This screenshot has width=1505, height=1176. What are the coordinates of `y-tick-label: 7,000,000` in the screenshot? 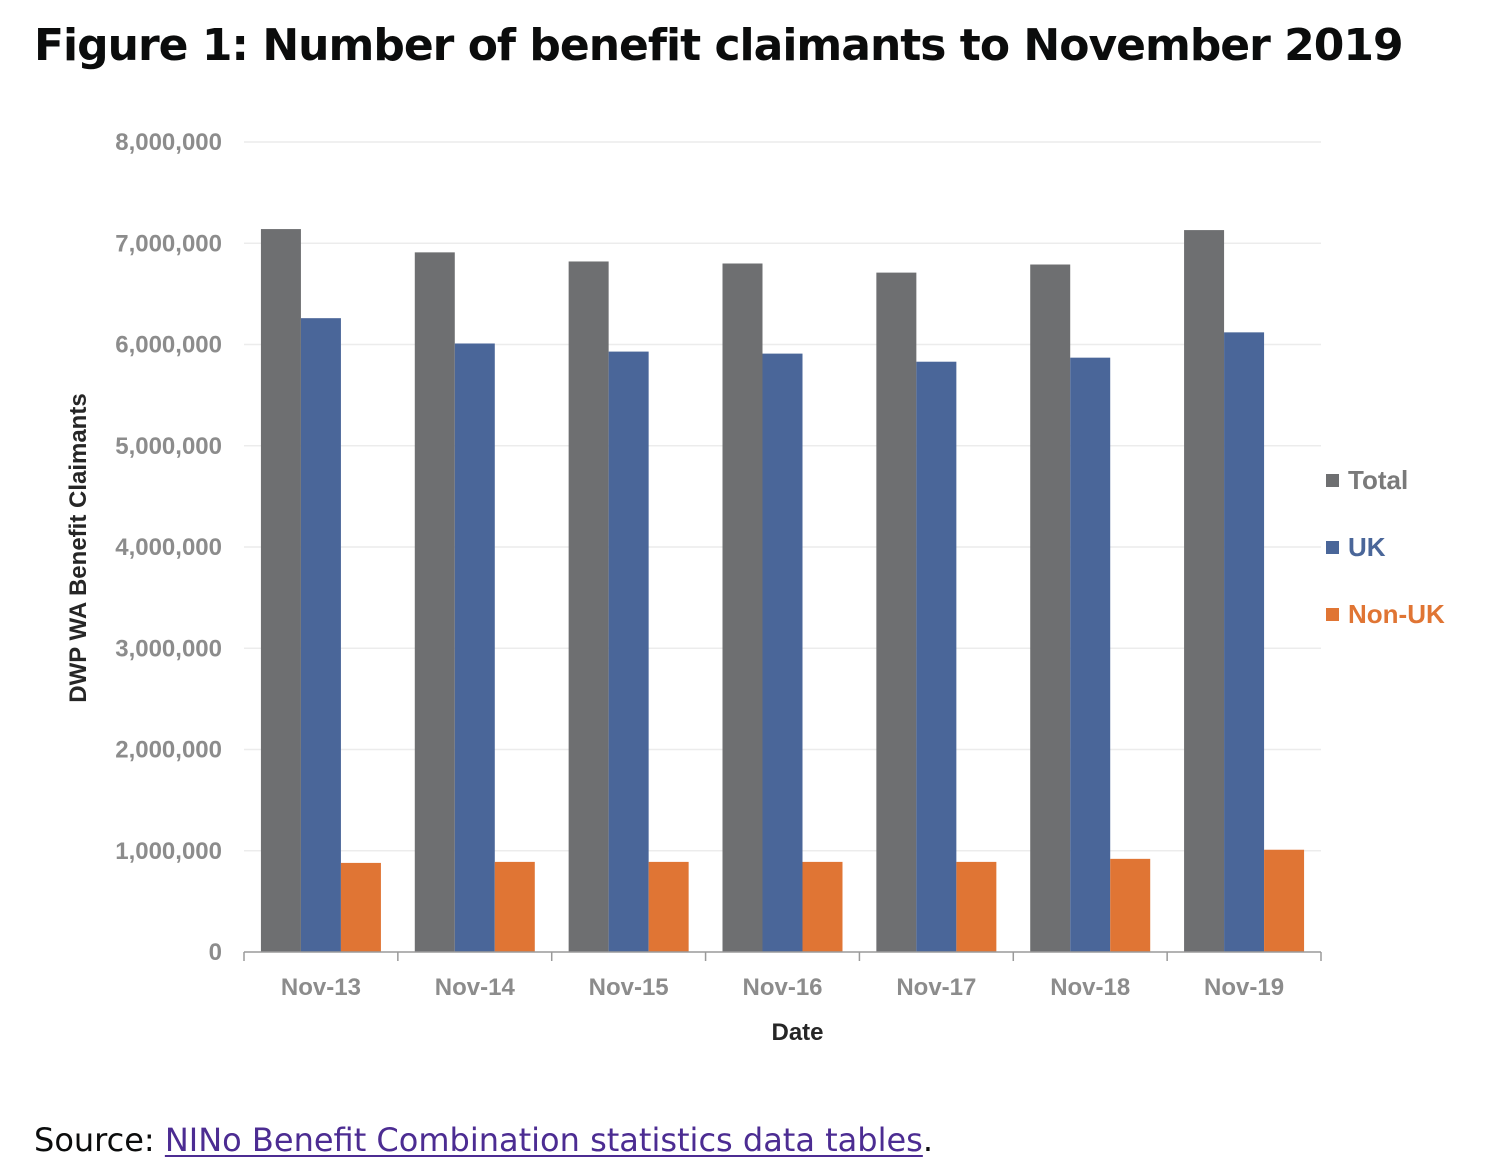 It's located at (168, 243).